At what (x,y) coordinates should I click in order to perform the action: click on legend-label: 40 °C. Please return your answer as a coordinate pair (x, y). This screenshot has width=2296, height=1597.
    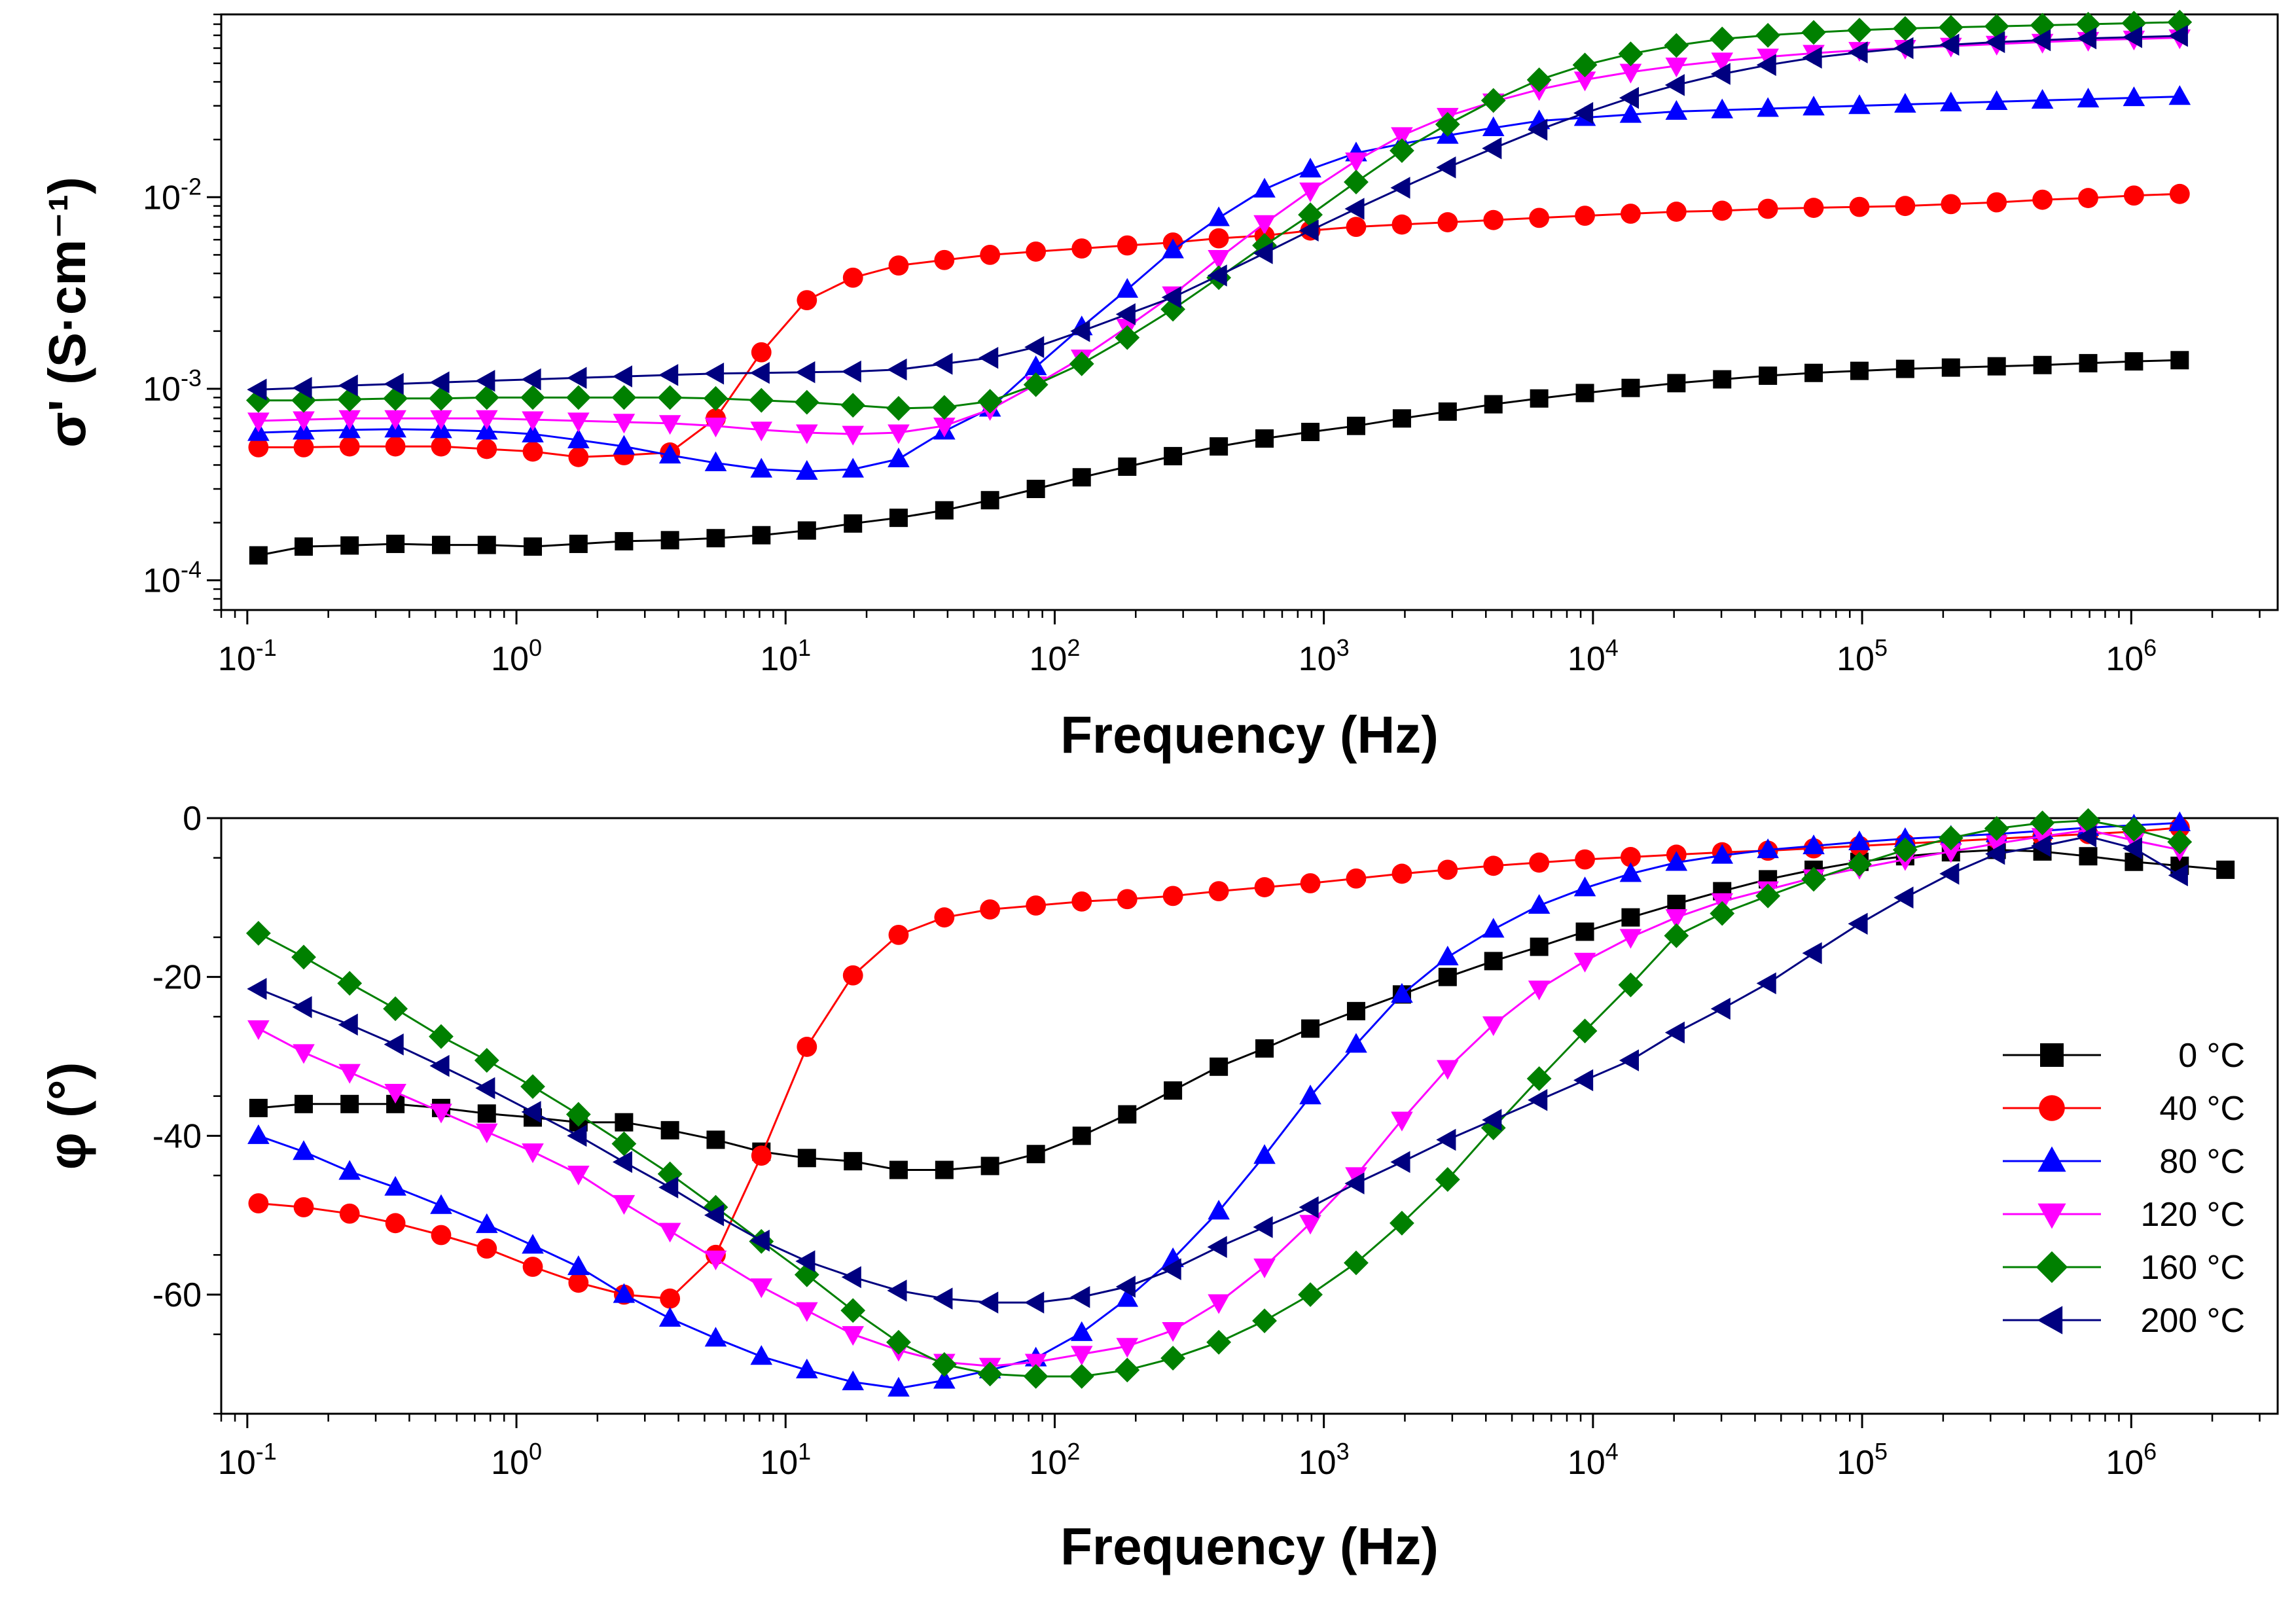
    Looking at the image, I should click on (2202, 1109).